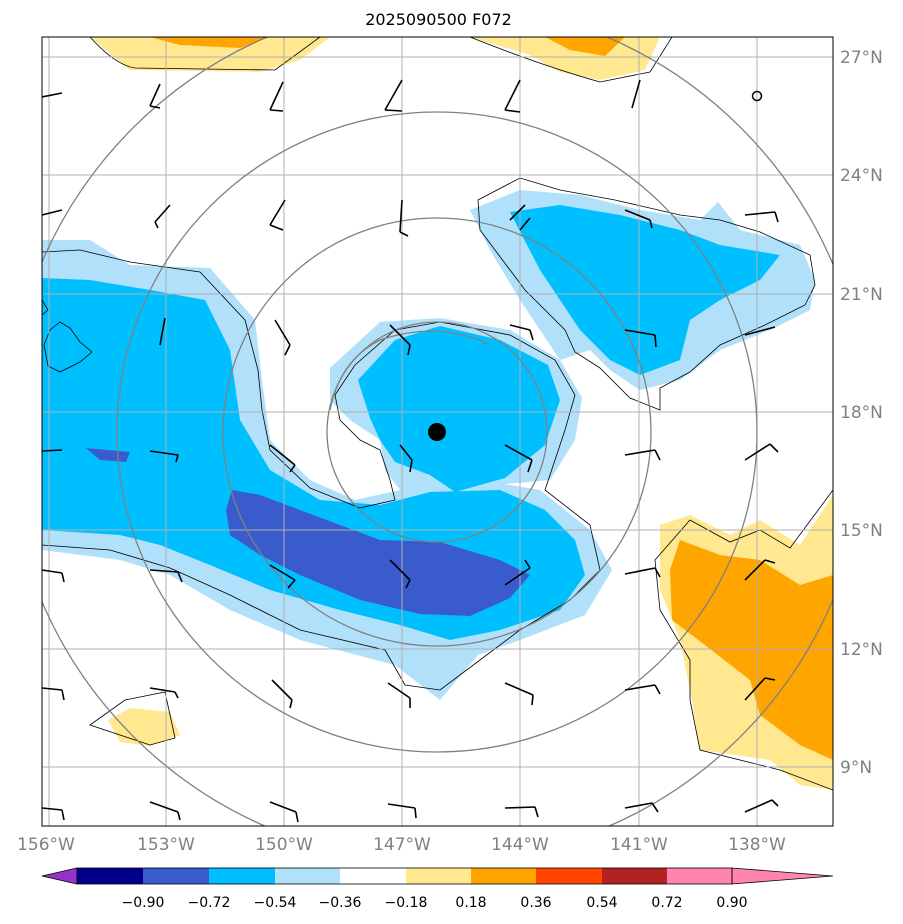 The width and height of the screenshot is (903, 924). I want to click on lon-label: 141°W, so click(639, 845).